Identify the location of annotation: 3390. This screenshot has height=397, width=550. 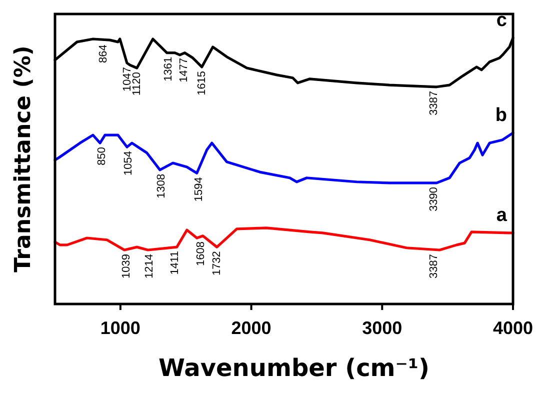
(434, 199).